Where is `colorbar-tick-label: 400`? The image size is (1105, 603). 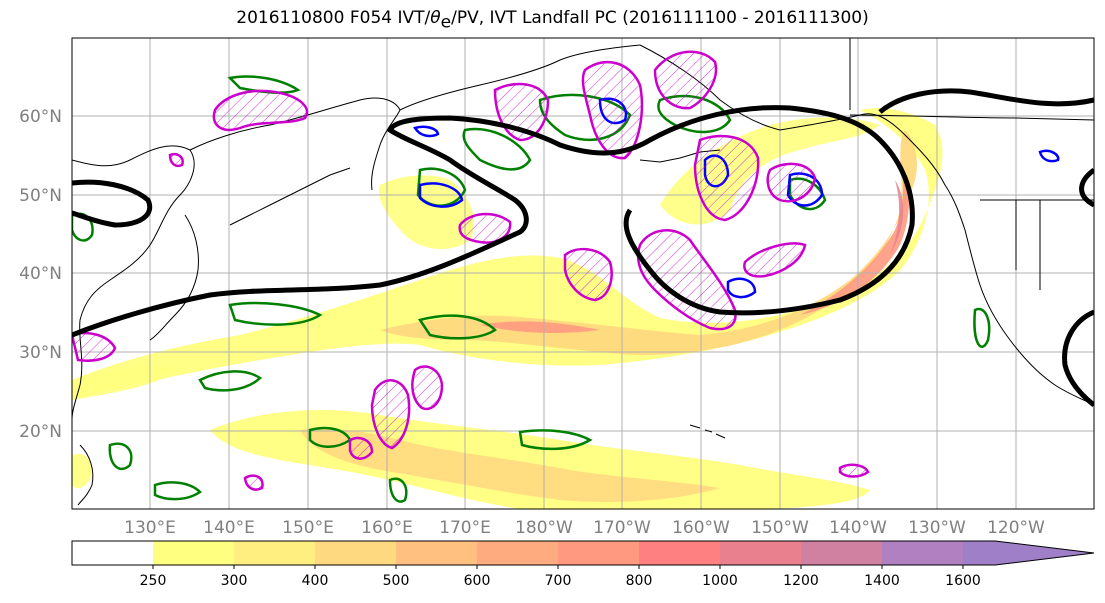 colorbar-tick-label: 400 is located at coordinates (315, 581).